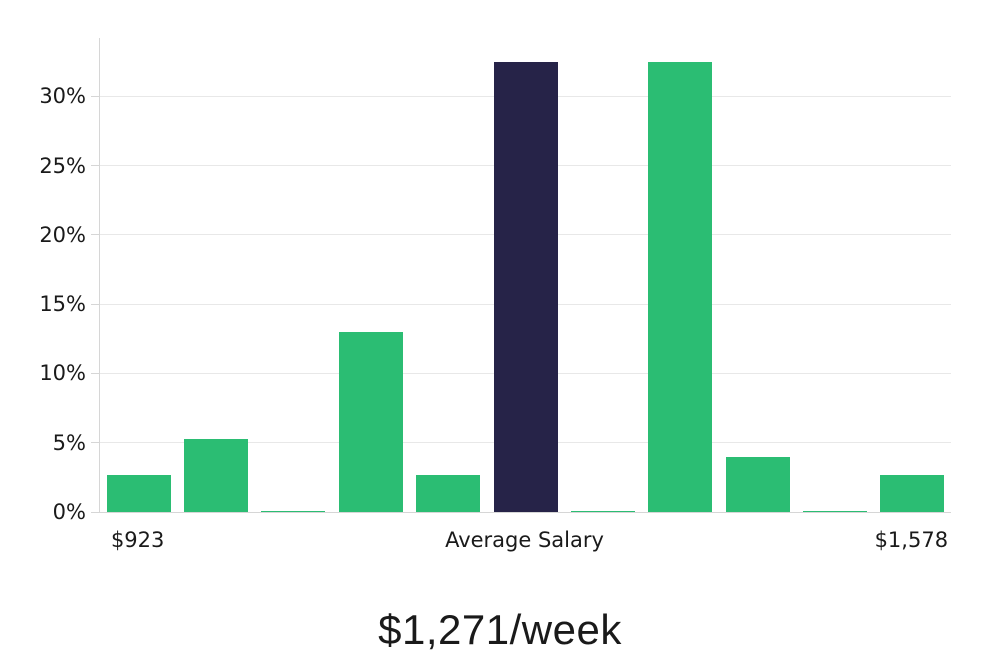  I want to click on y-axis-label-15pct: 15%, so click(62, 304).